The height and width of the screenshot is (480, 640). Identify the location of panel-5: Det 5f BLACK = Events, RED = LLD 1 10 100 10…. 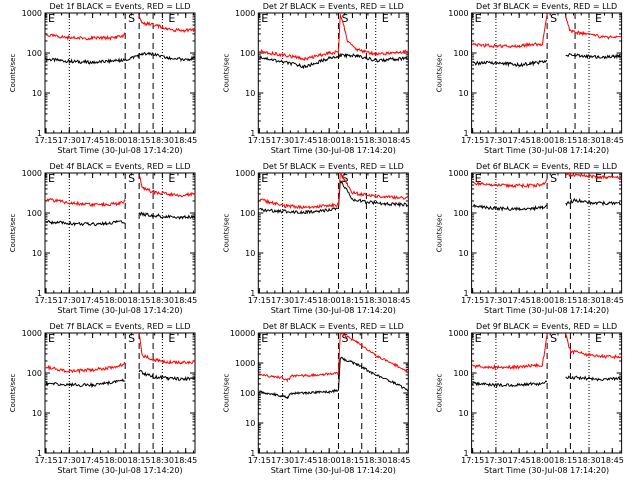
(316, 238).